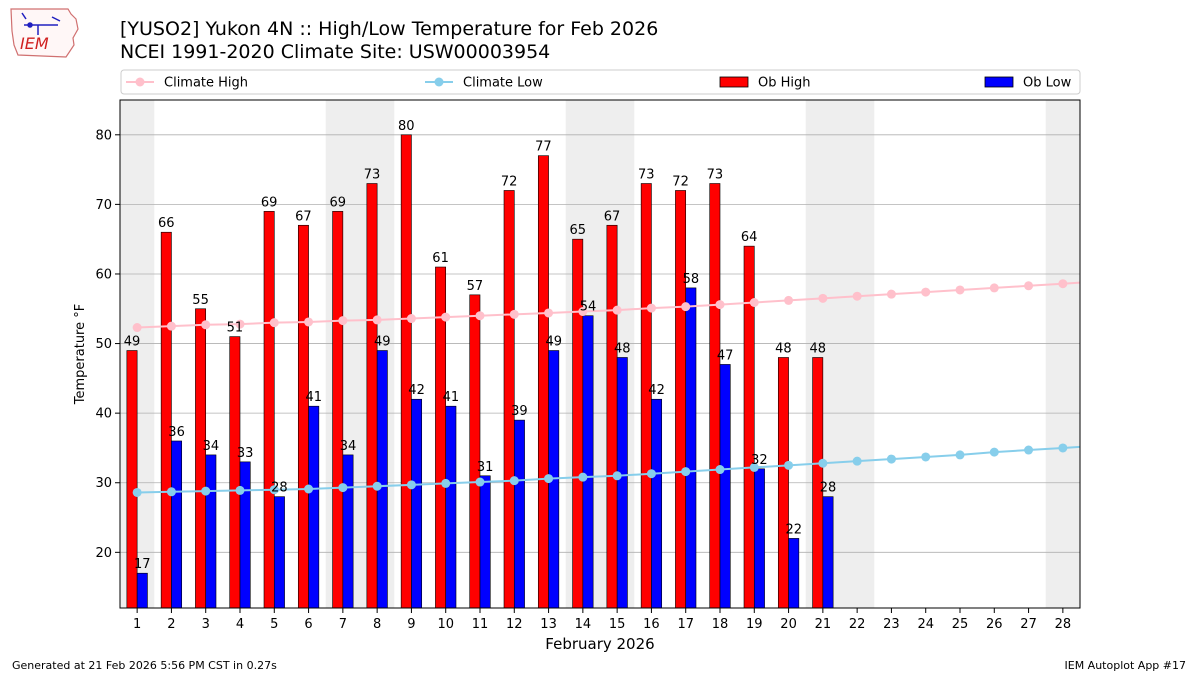 This screenshot has width=1200, height=675. Describe the element at coordinates (925, 624) in the screenshot. I see `x-tick-label: 24` at that location.